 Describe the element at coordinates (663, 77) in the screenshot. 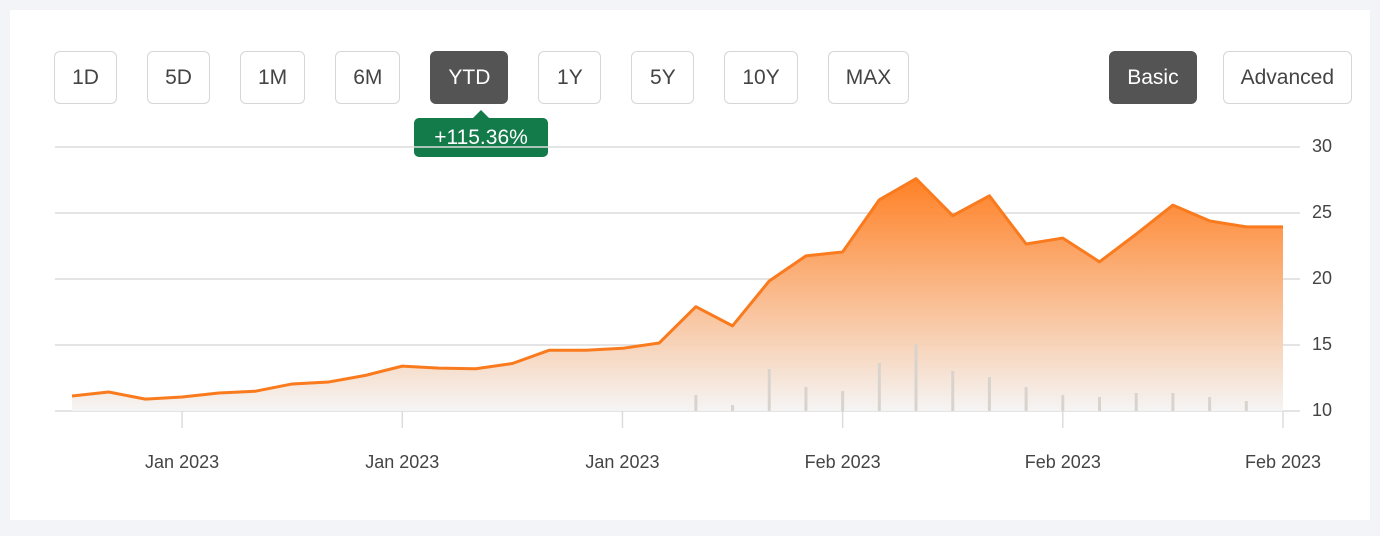

I see `range-button: 5Y` at that location.